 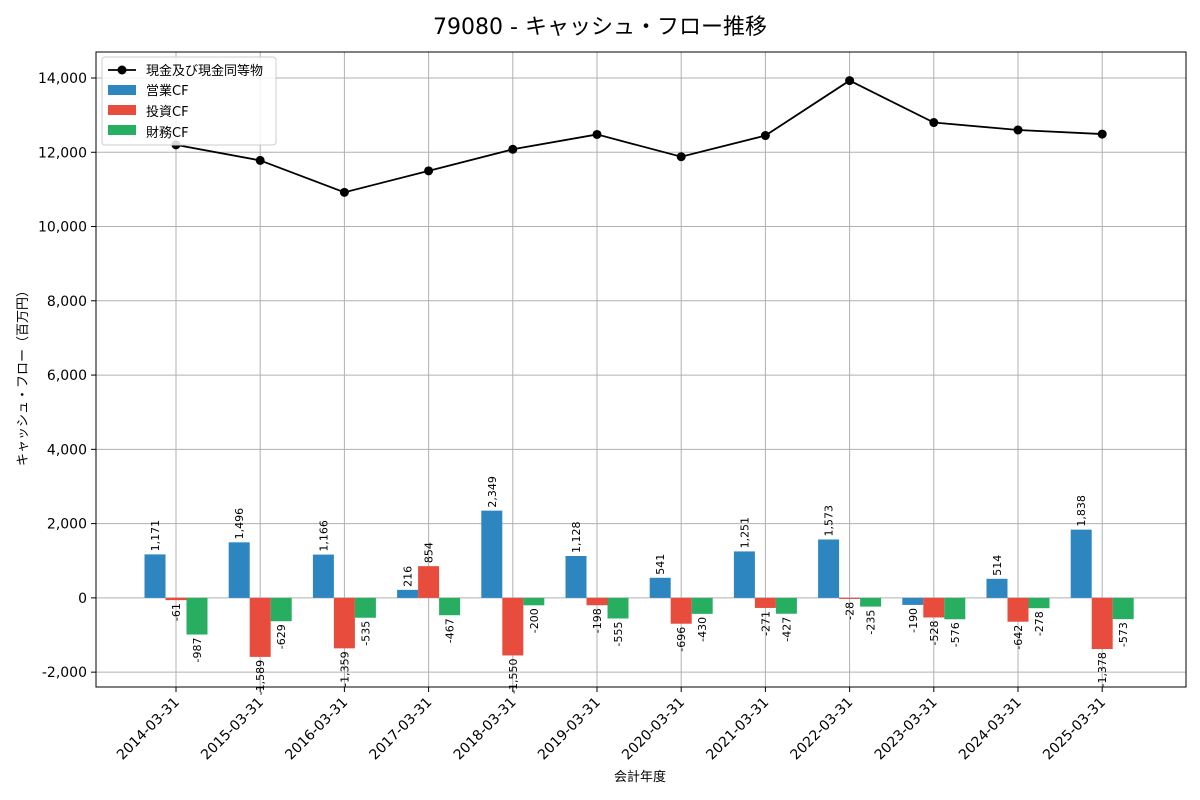 I want to click on bar-label-0-2025-03-31: 1,838, so click(x=1081, y=511).